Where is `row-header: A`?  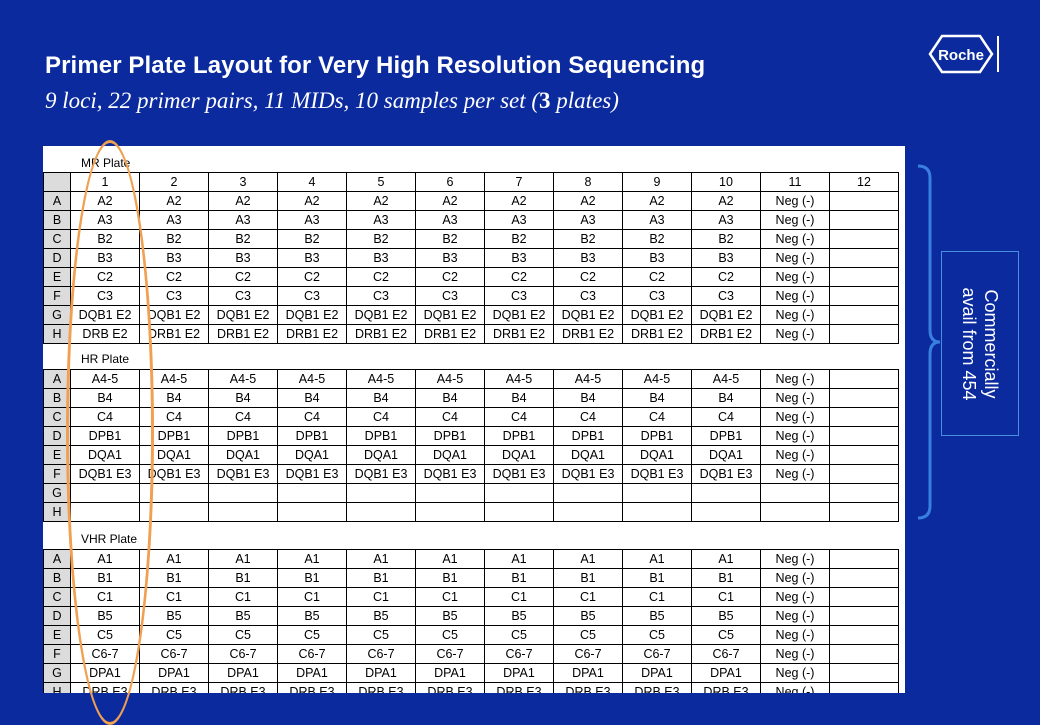
row-header: A is located at coordinates (57, 201).